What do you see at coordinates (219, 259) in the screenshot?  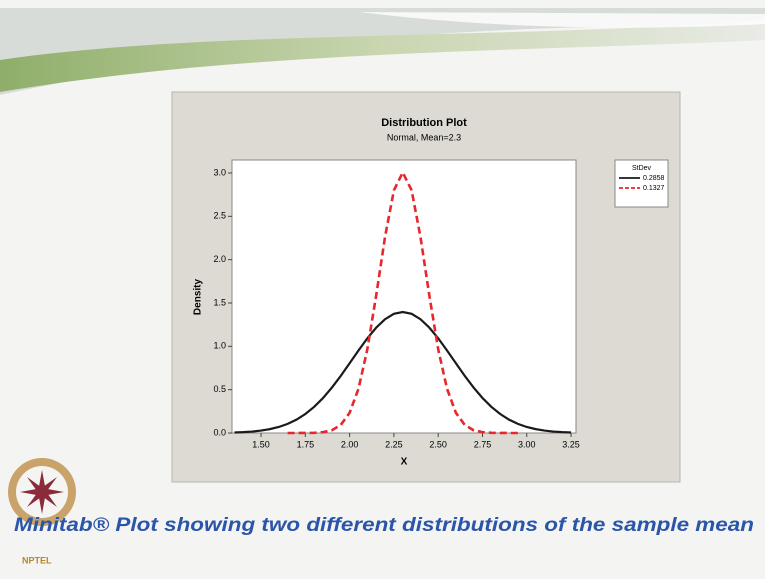 I see `y-tick-label: 2.0` at bounding box center [219, 259].